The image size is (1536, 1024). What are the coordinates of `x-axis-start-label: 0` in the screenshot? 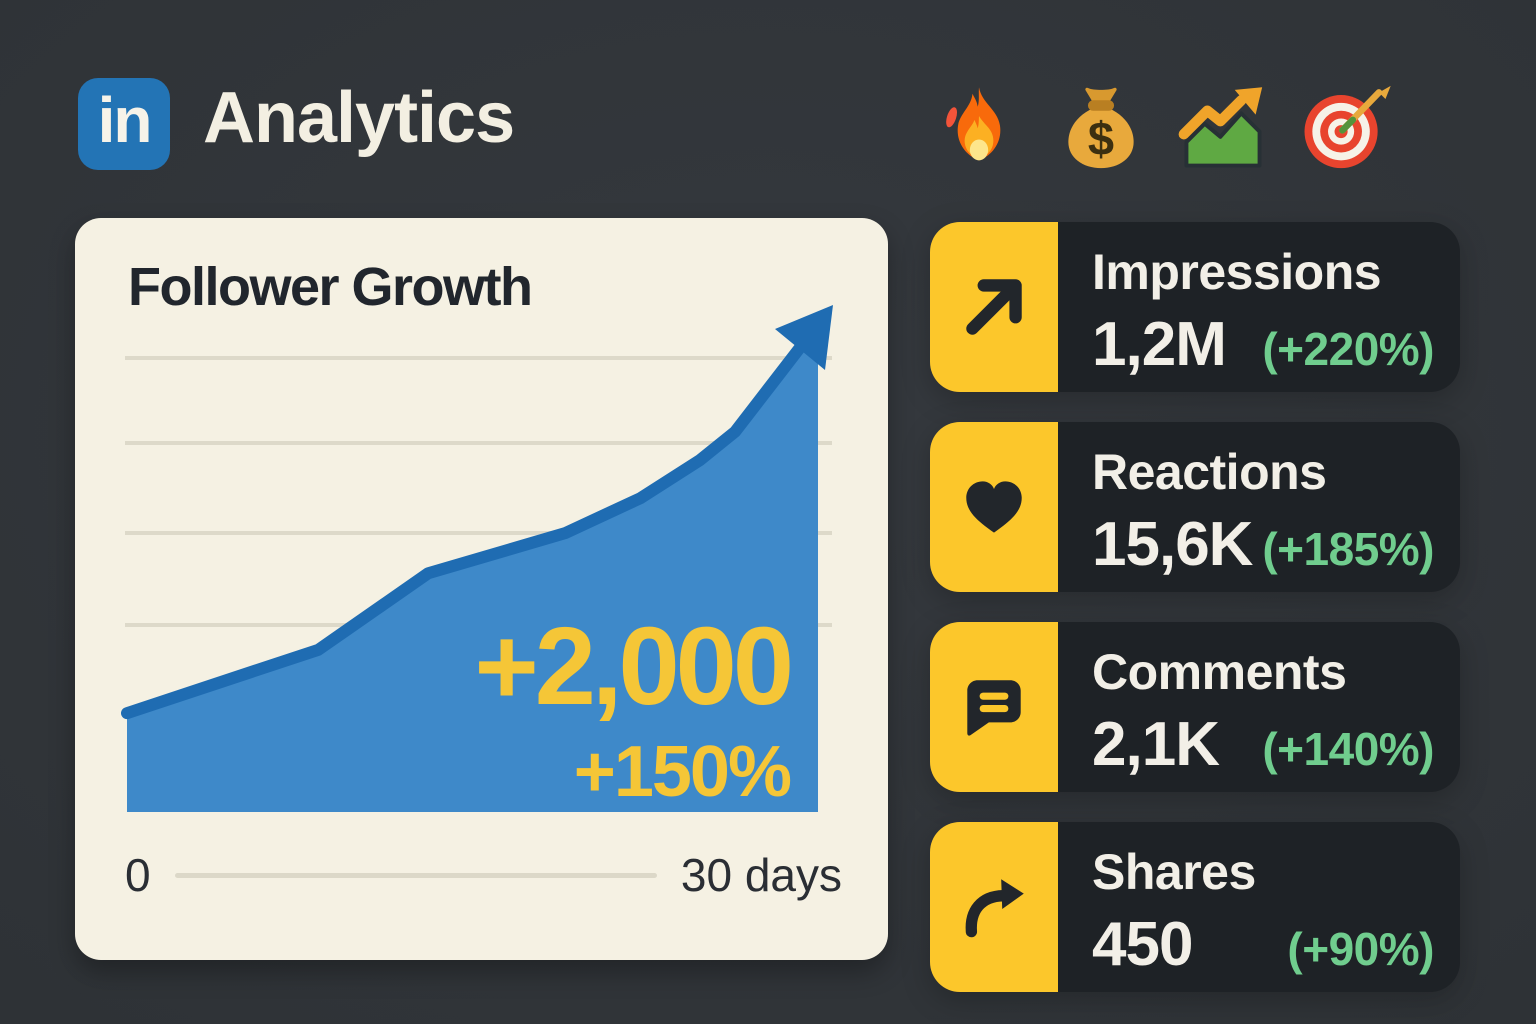 It's located at (138, 875).